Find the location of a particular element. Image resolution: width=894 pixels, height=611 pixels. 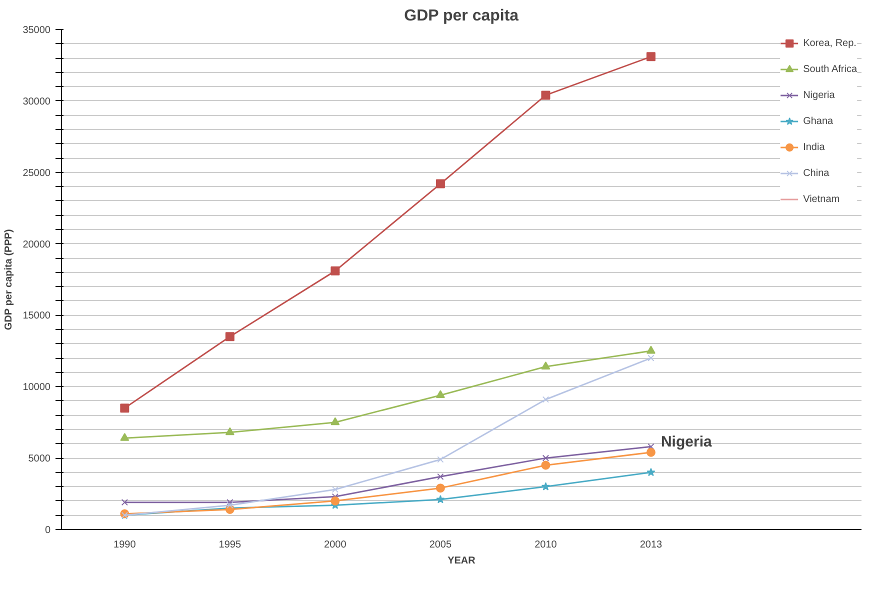

x-tick-label: 2013 is located at coordinates (651, 545).